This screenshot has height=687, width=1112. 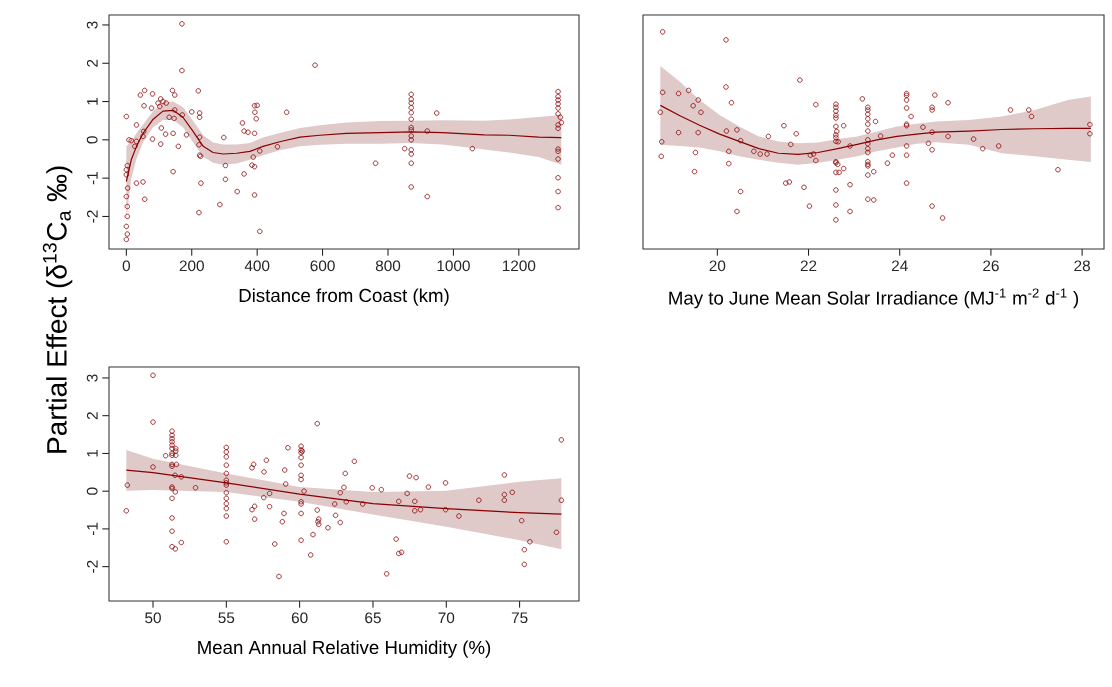 I want to click on y-axis-title: Partial Effect (δ$^{13}$C$_{a}$ ‰), so click(x=57, y=309).